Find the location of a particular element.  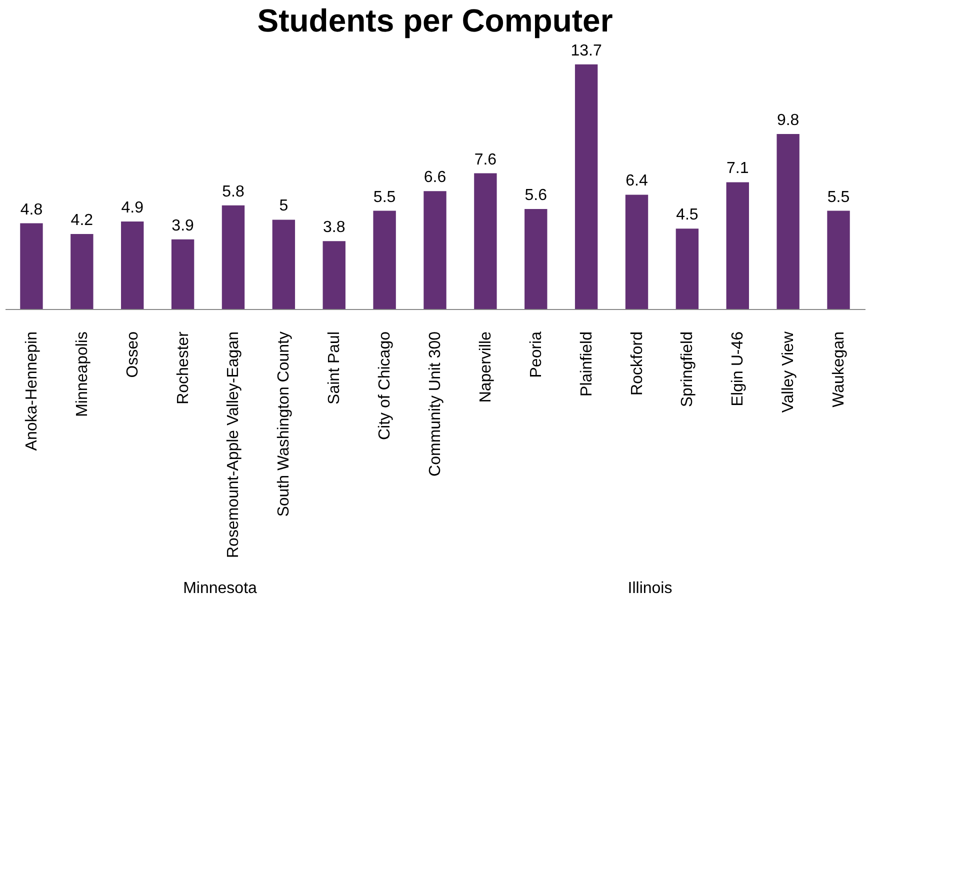

x-tick-label: Anoka-Hennepin is located at coordinates (31, 391).